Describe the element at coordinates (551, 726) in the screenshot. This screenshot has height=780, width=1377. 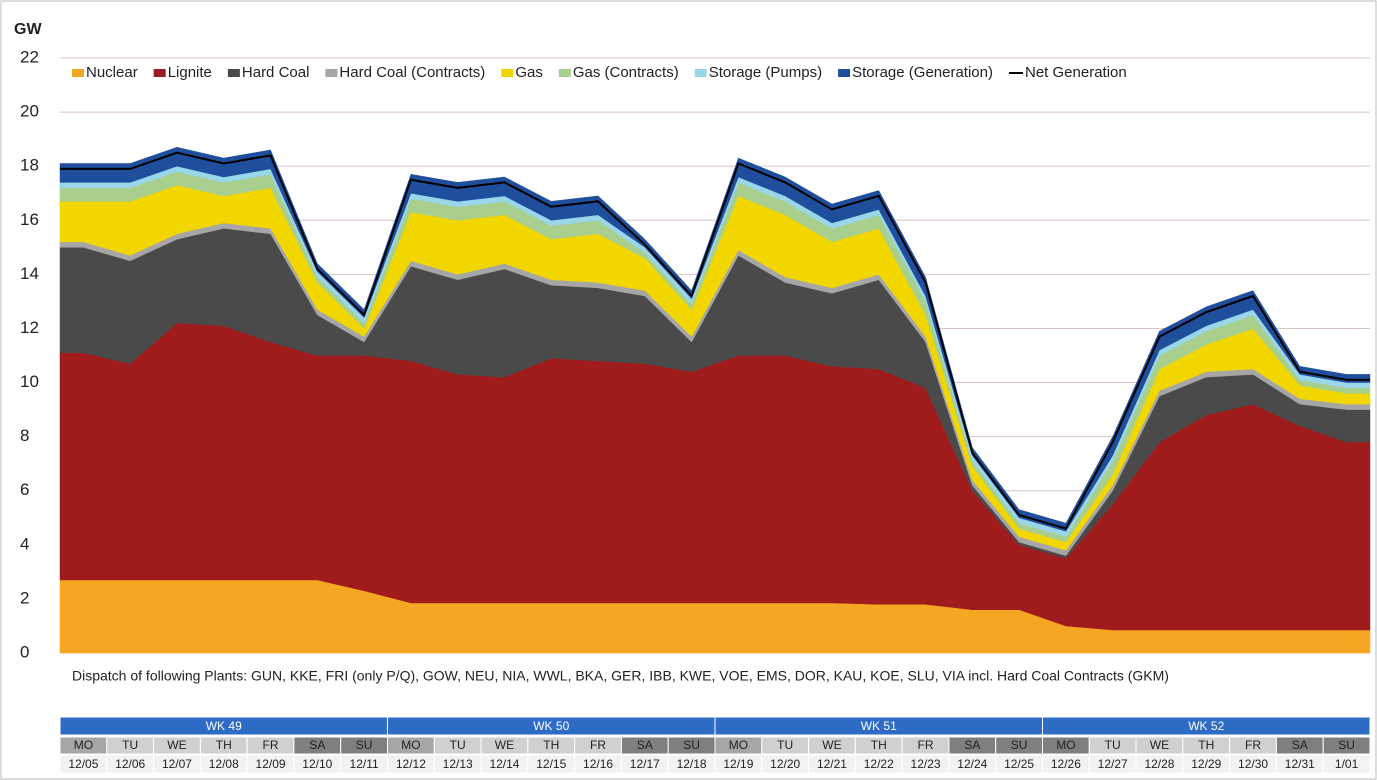
I see `week-label: WK 50` at that location.